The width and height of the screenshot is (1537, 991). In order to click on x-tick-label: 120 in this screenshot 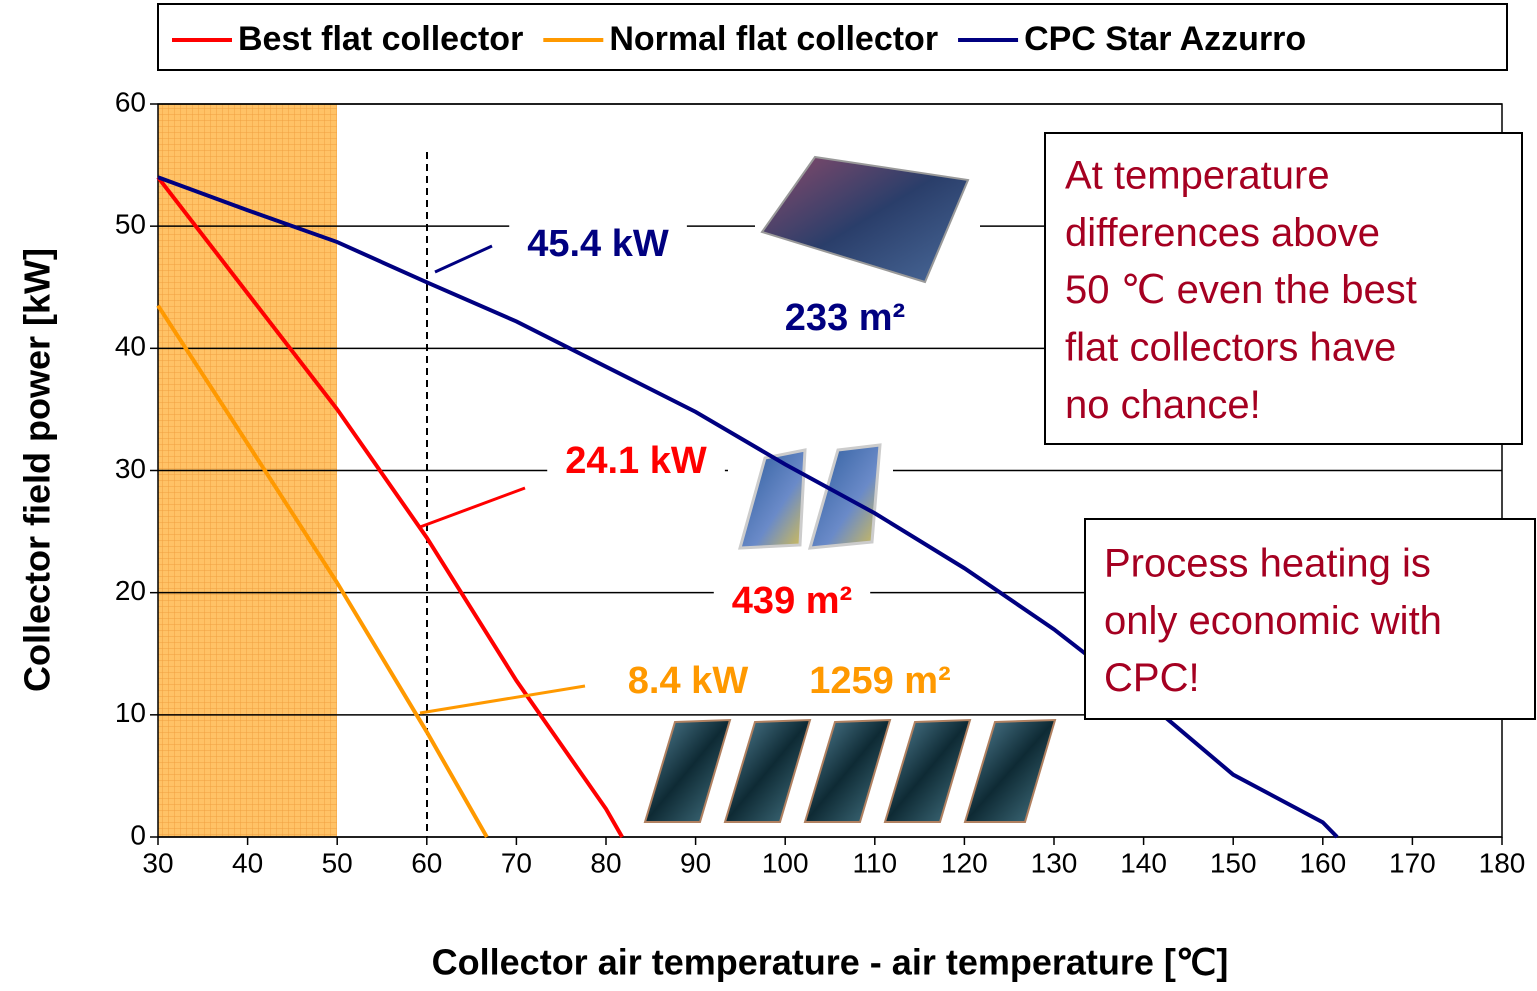, I will do `click(964, 862)`.